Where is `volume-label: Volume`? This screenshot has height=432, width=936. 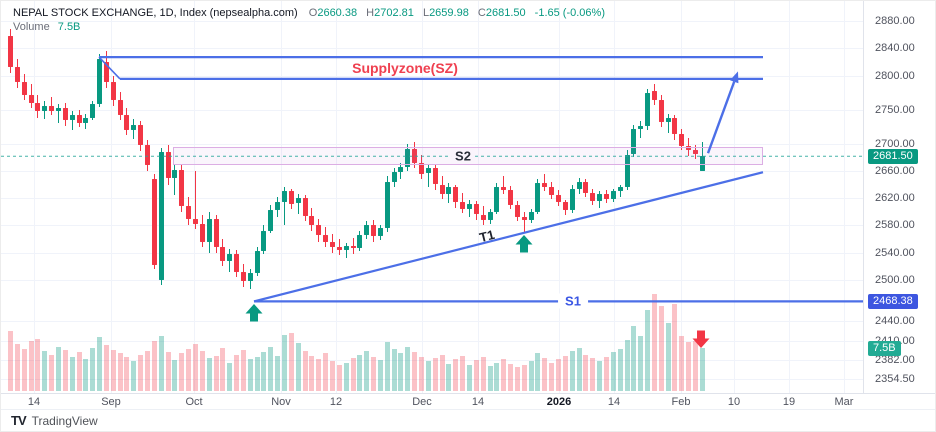 volume-label: Volume is located at coordinates (31, 27).